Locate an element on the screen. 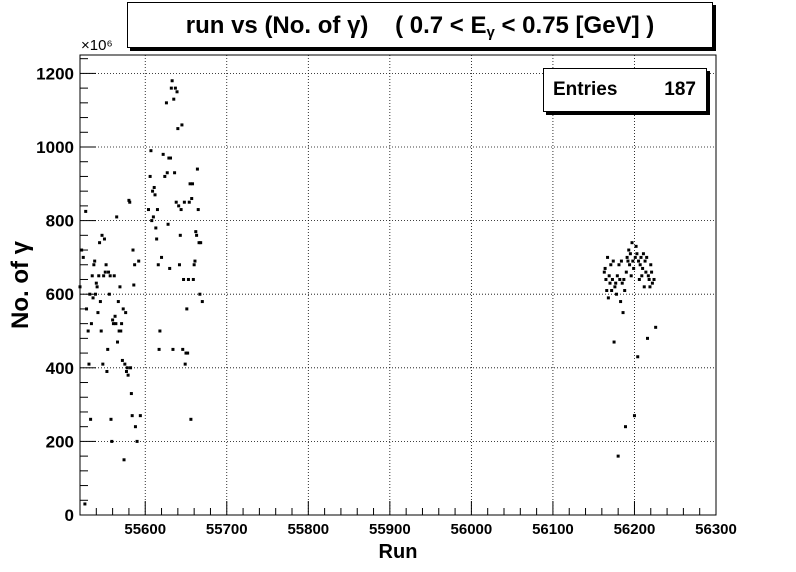 Image resolution: width=796 pixels, height=572 pixels. y-axis-title: No. of γ is located at coordinates (20, 284).